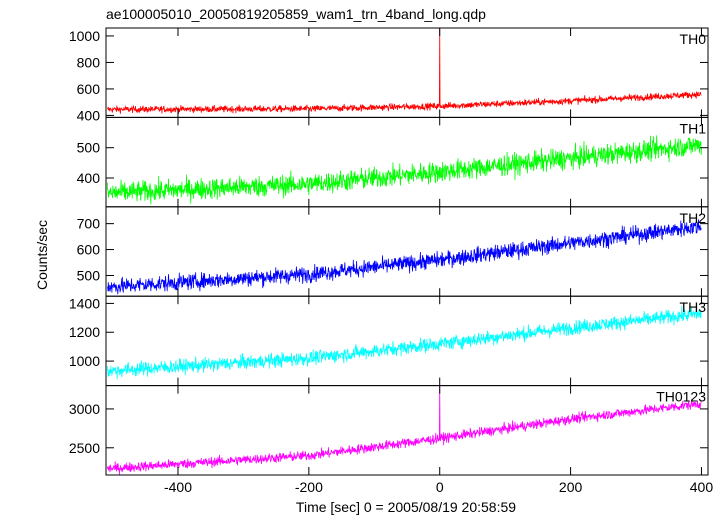  I want to click on y-tick-label: 2500, so click(84, 448).